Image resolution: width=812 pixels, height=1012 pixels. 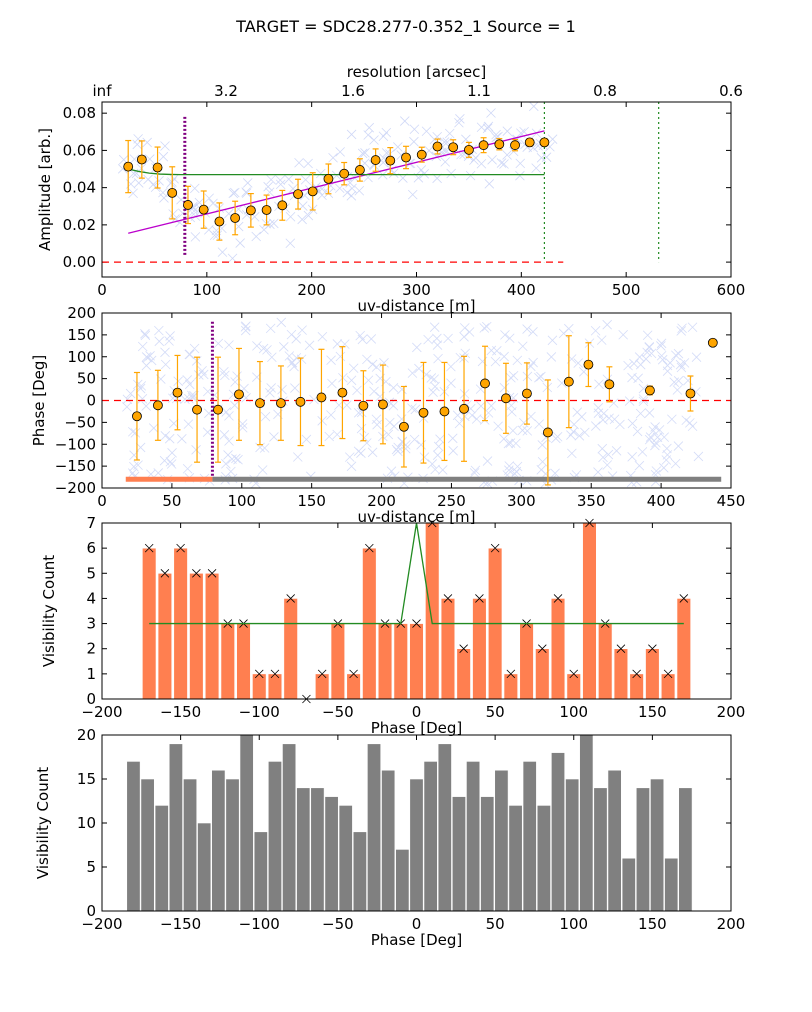 What do you see at coordinates (652, 924) in the screenshot?
I see `x-tick-label: 150` at bounding box center [652, 924].